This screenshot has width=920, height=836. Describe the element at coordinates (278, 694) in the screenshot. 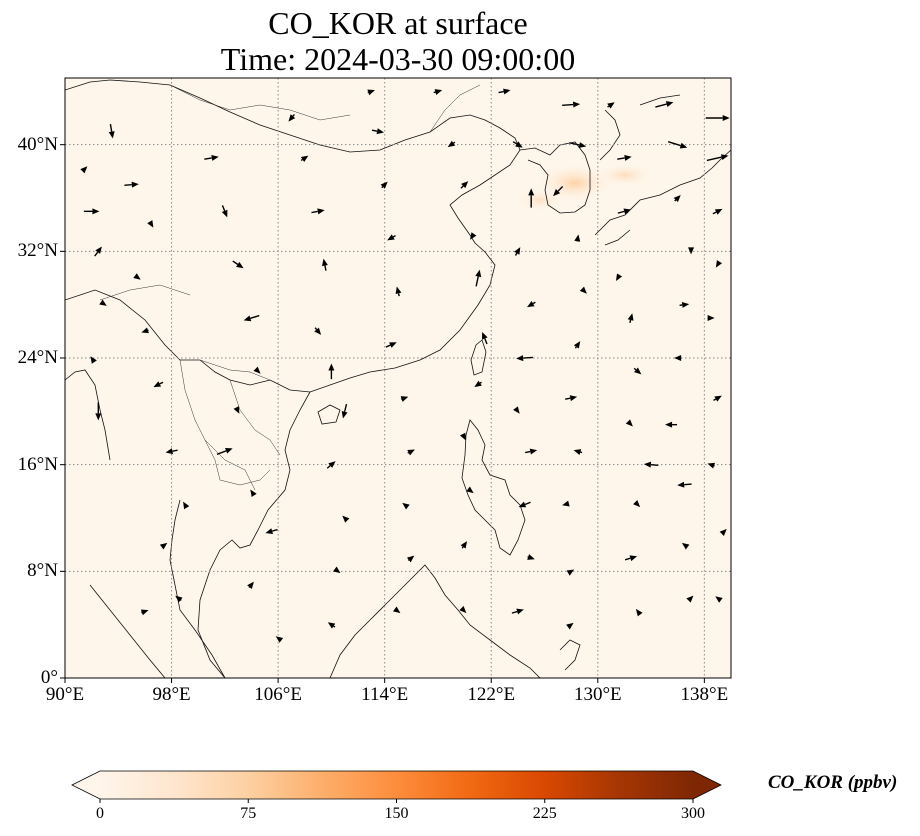

I see `lon-tick-label: 106°E` at that location.